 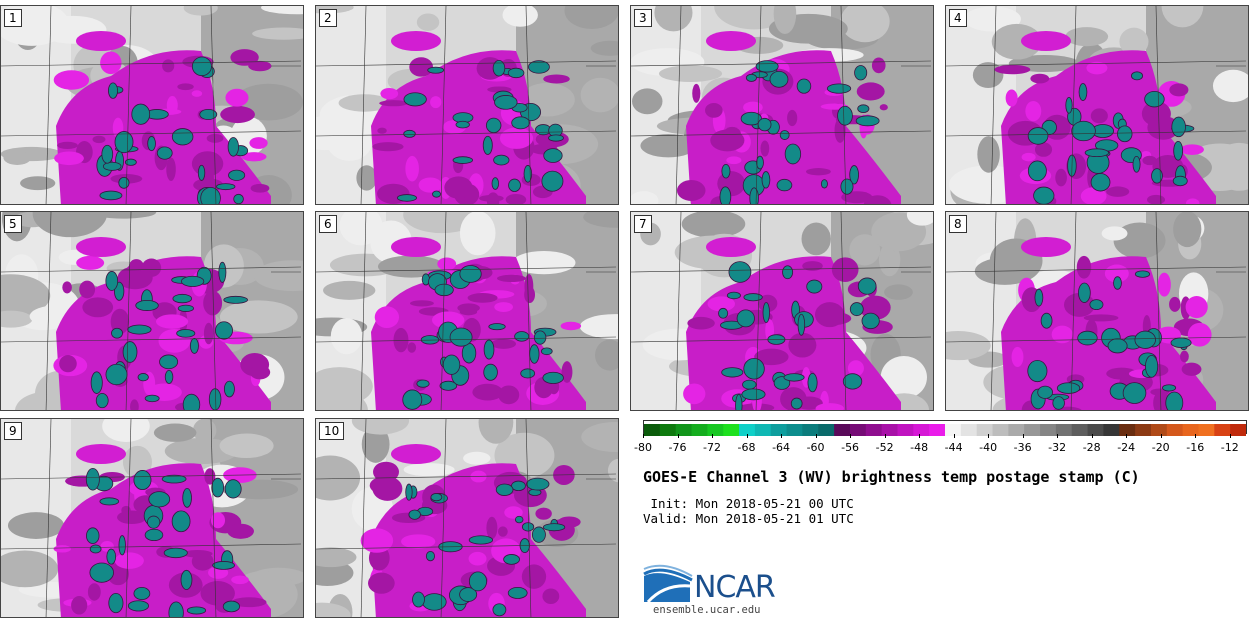 I want to click on logo-url: ensemble.ucar.edu, so click(x=707, y=610).